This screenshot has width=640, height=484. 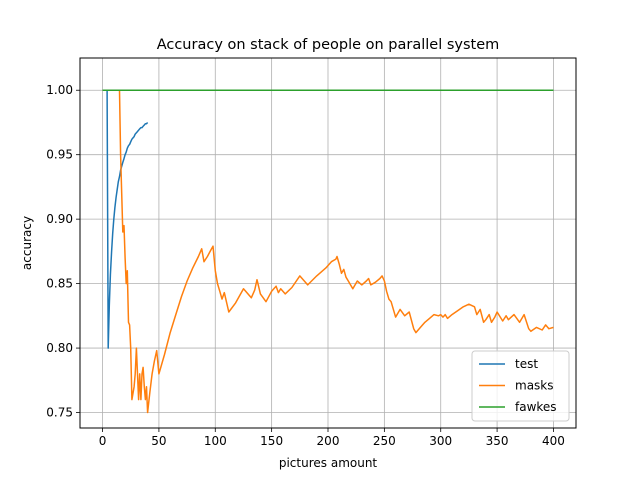 I want to click on x-tick-label: 400, so click(x=553, y=441).